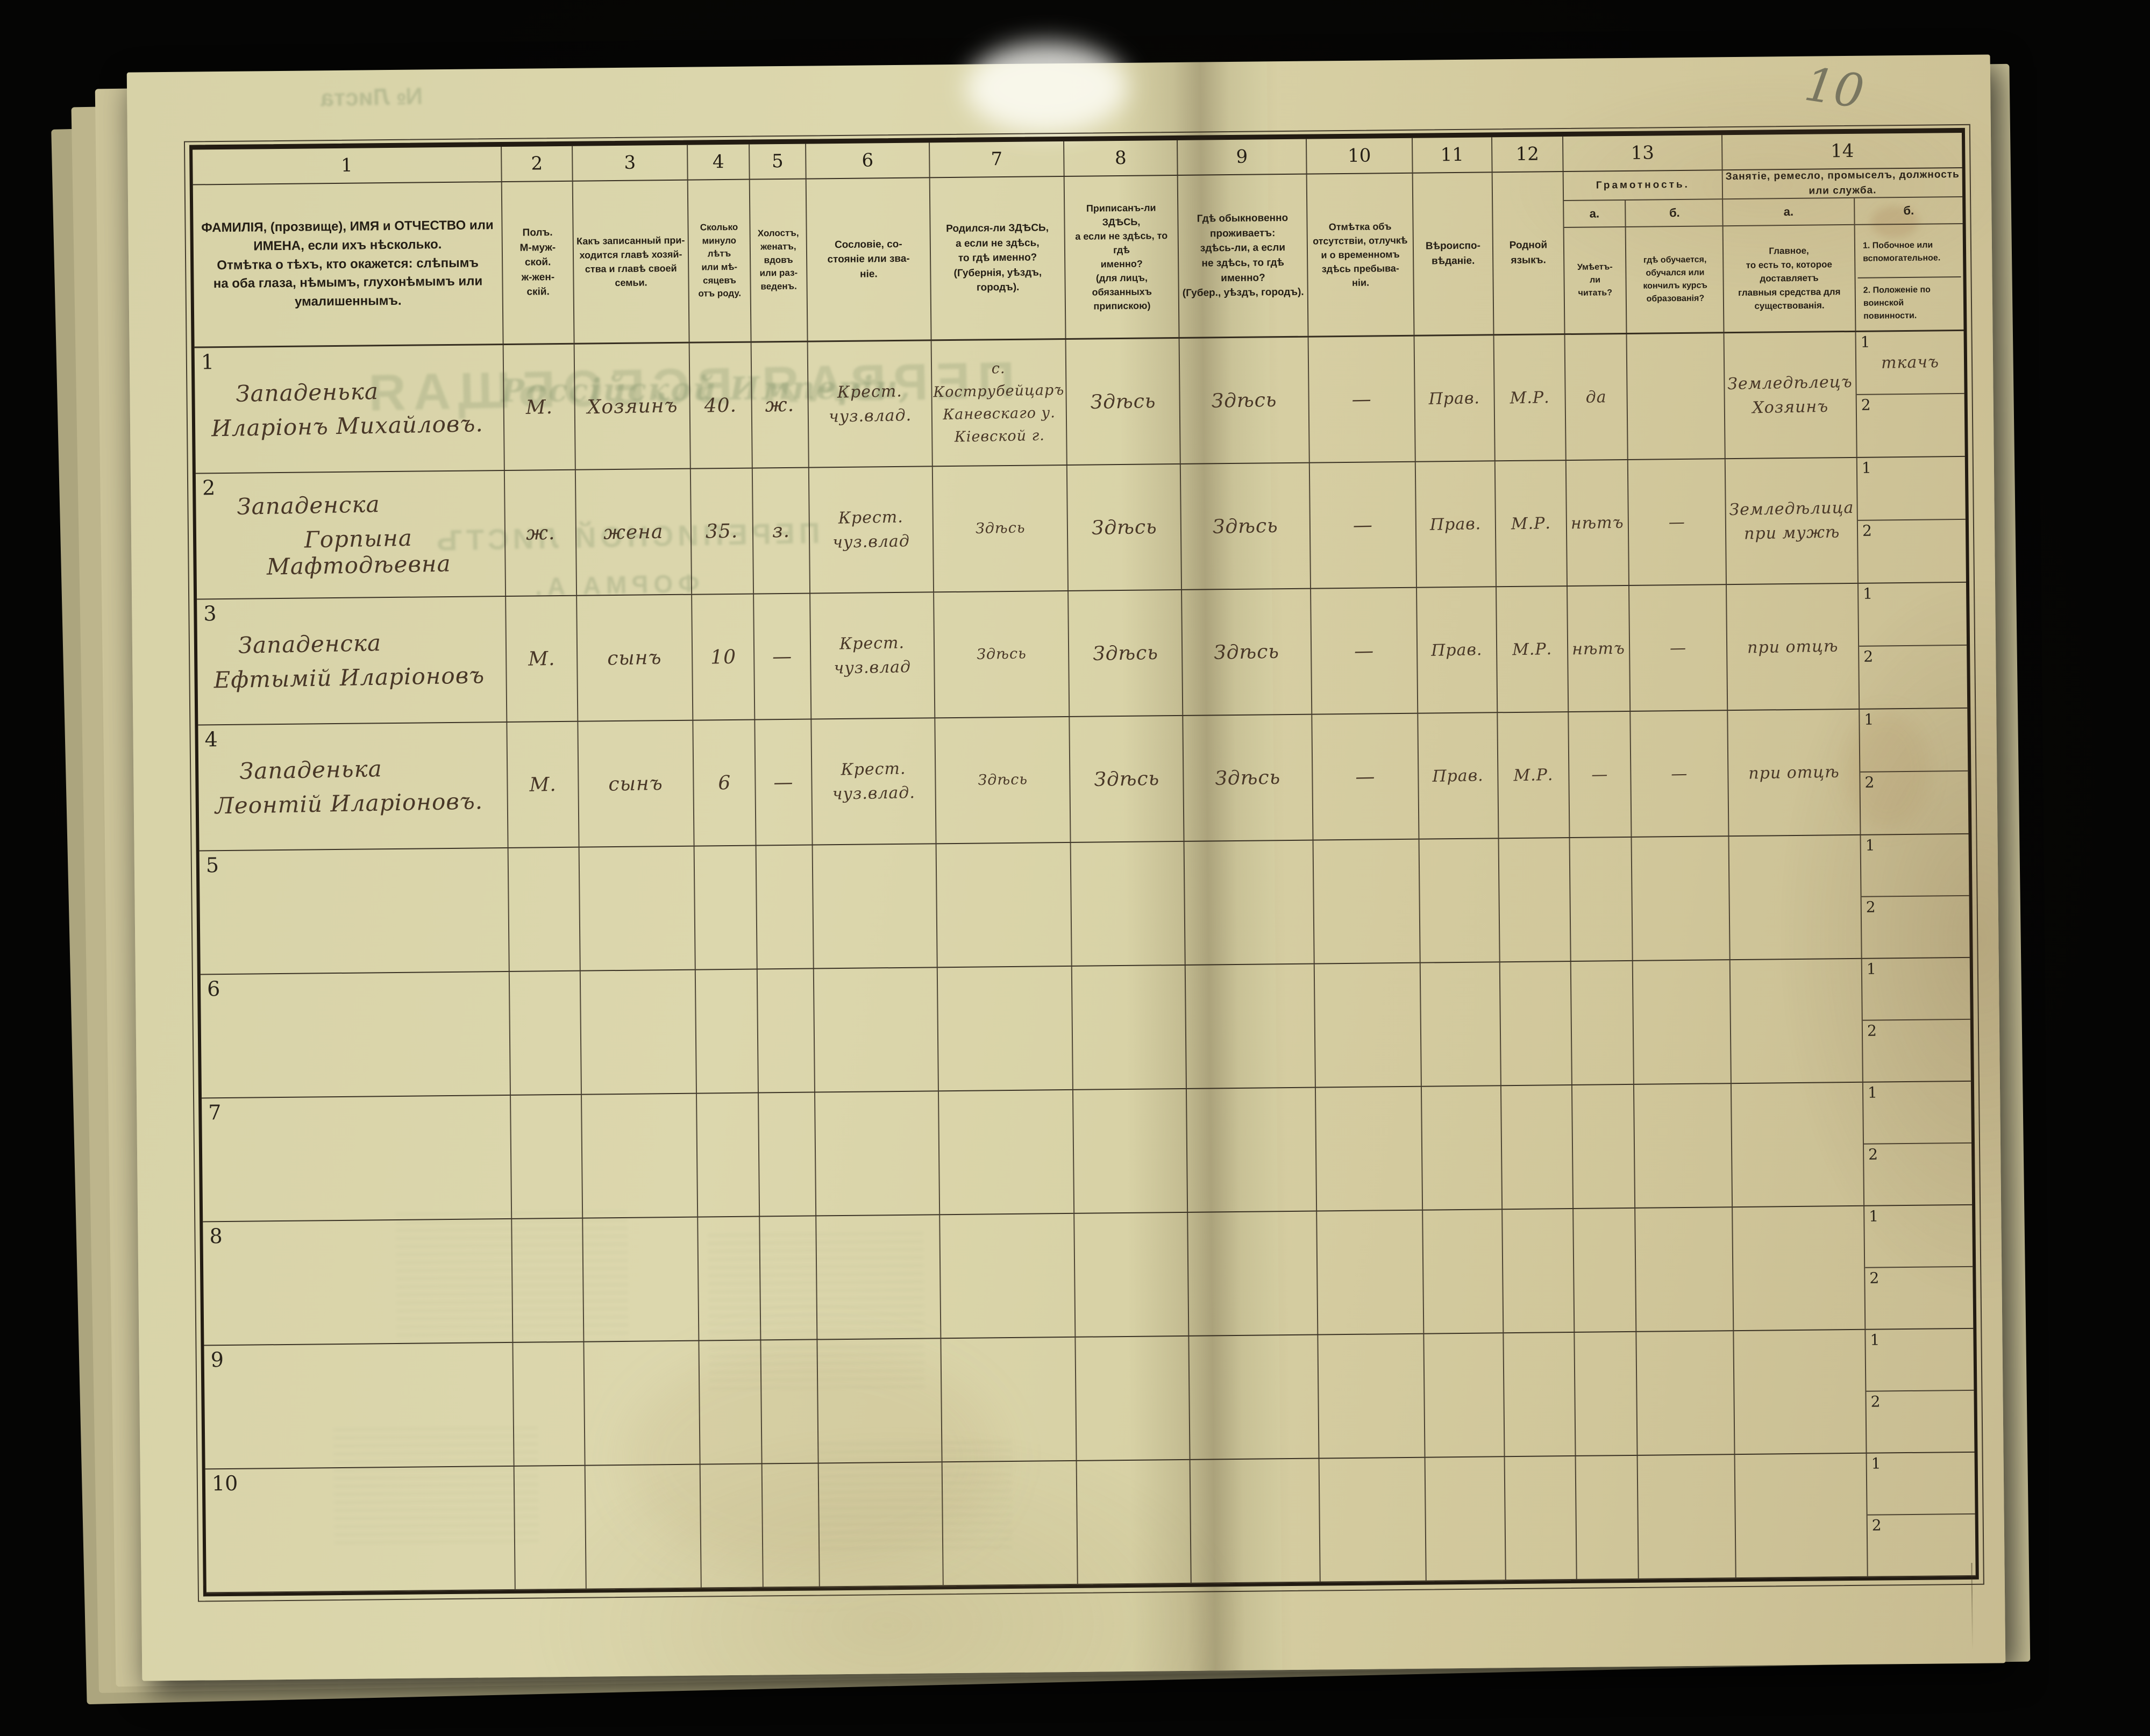 The image size is (2150, 1736). Describe the element at coordinates (1642, 186) in the screenshot. I see `header-literacy-title: Грамотность.` at that location.